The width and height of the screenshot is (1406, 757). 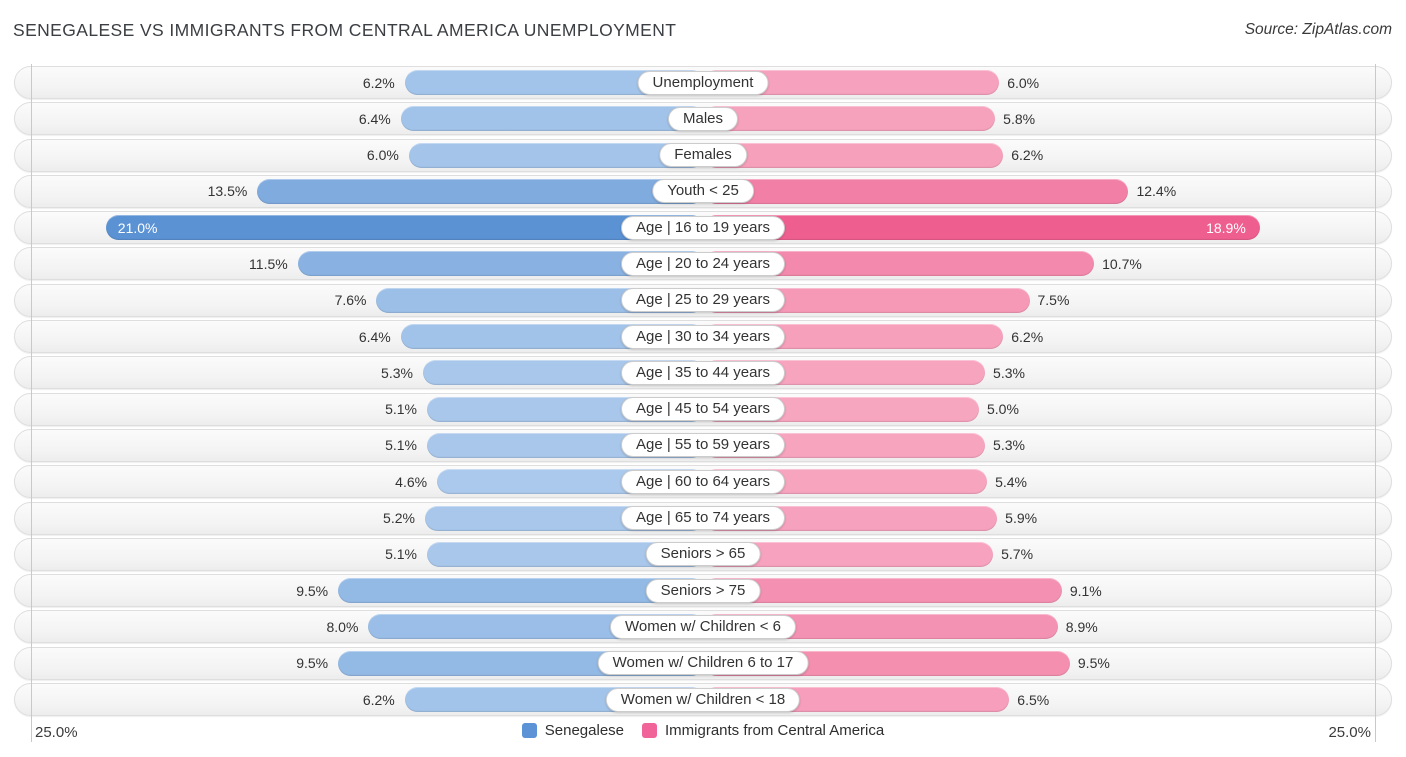 What do you see at coordinates (399, 518) in the screenshot?
I see `senegalese-value-label: 5.2%` at bounding box center [399, 518].